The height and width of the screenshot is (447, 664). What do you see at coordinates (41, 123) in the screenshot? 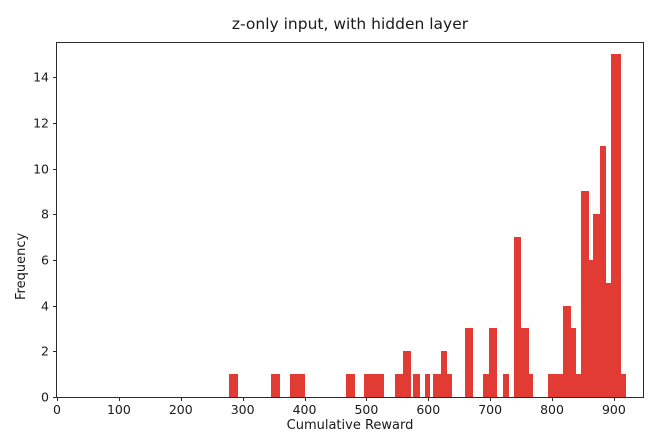
I see `y-tick-label: 12` at bounding box center [41, 123].